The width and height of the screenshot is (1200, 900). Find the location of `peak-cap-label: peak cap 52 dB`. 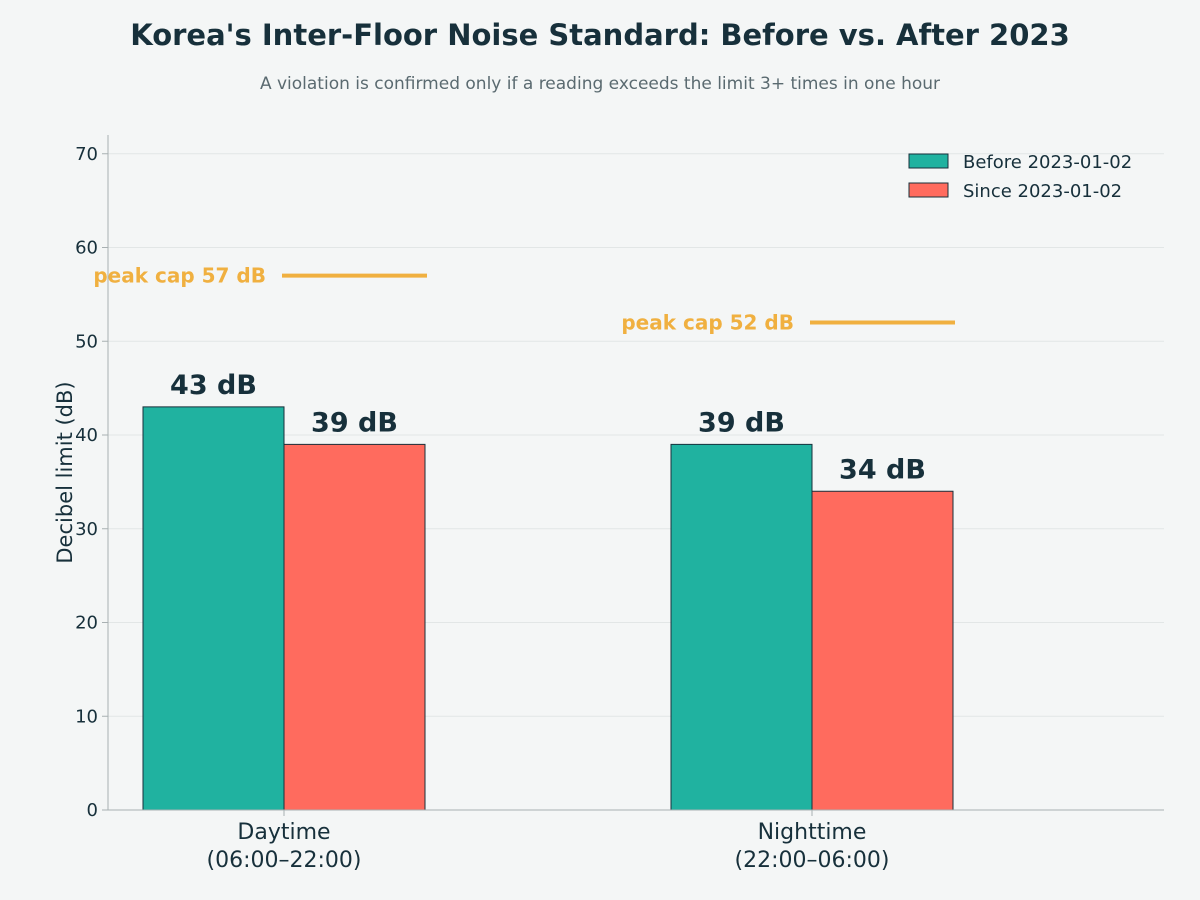

peak-cap-label: peak cap 52 dB is located at coordinates (707, 323).